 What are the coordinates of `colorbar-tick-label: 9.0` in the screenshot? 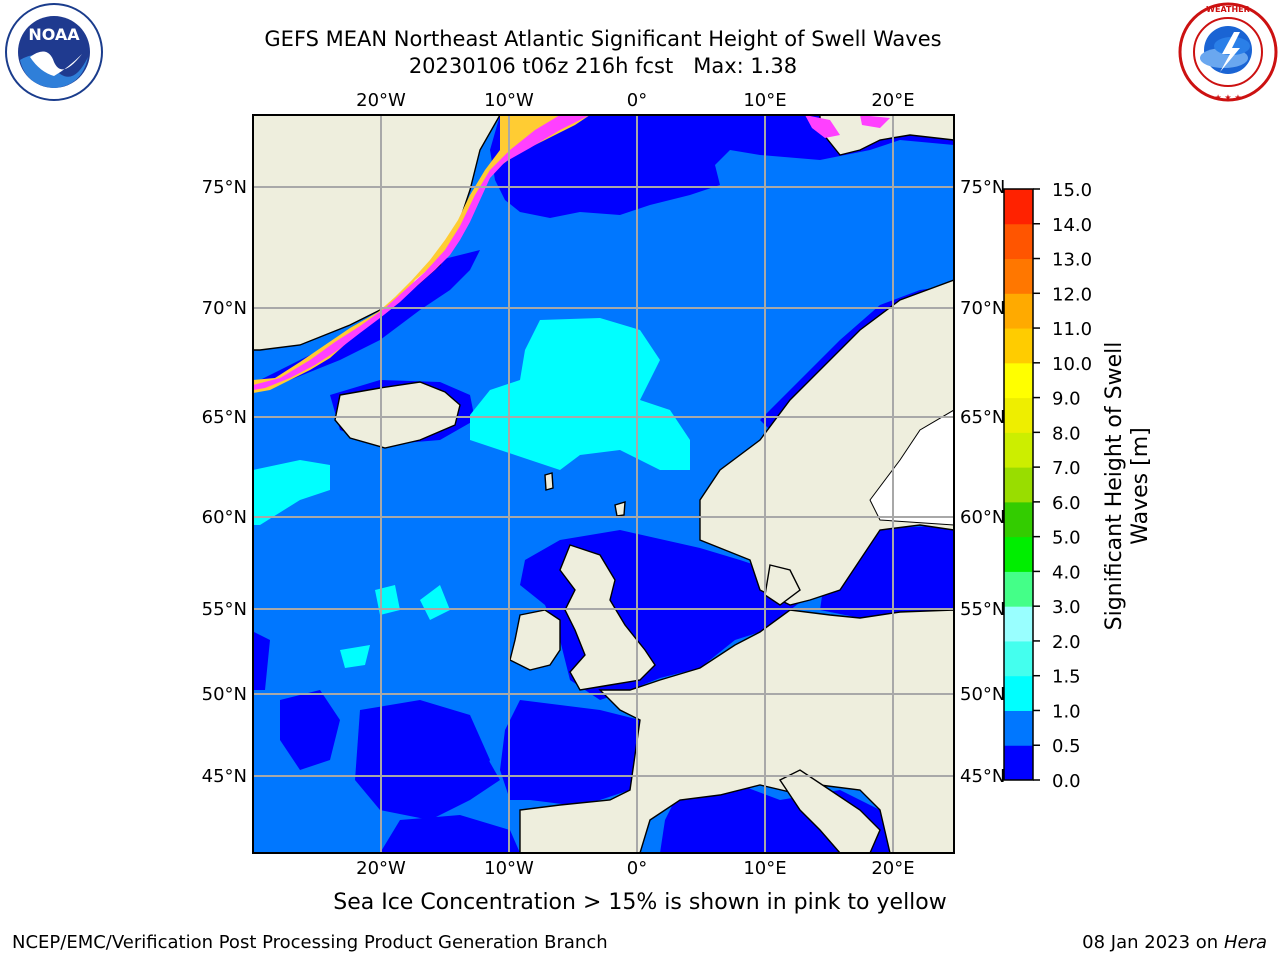 It's located at (1066, 399).